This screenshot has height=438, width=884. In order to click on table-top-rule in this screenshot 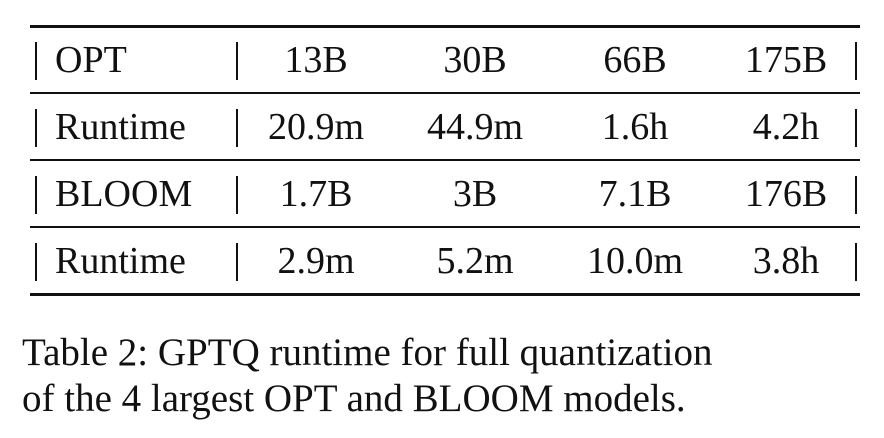, I will do `click(445, 26)`.